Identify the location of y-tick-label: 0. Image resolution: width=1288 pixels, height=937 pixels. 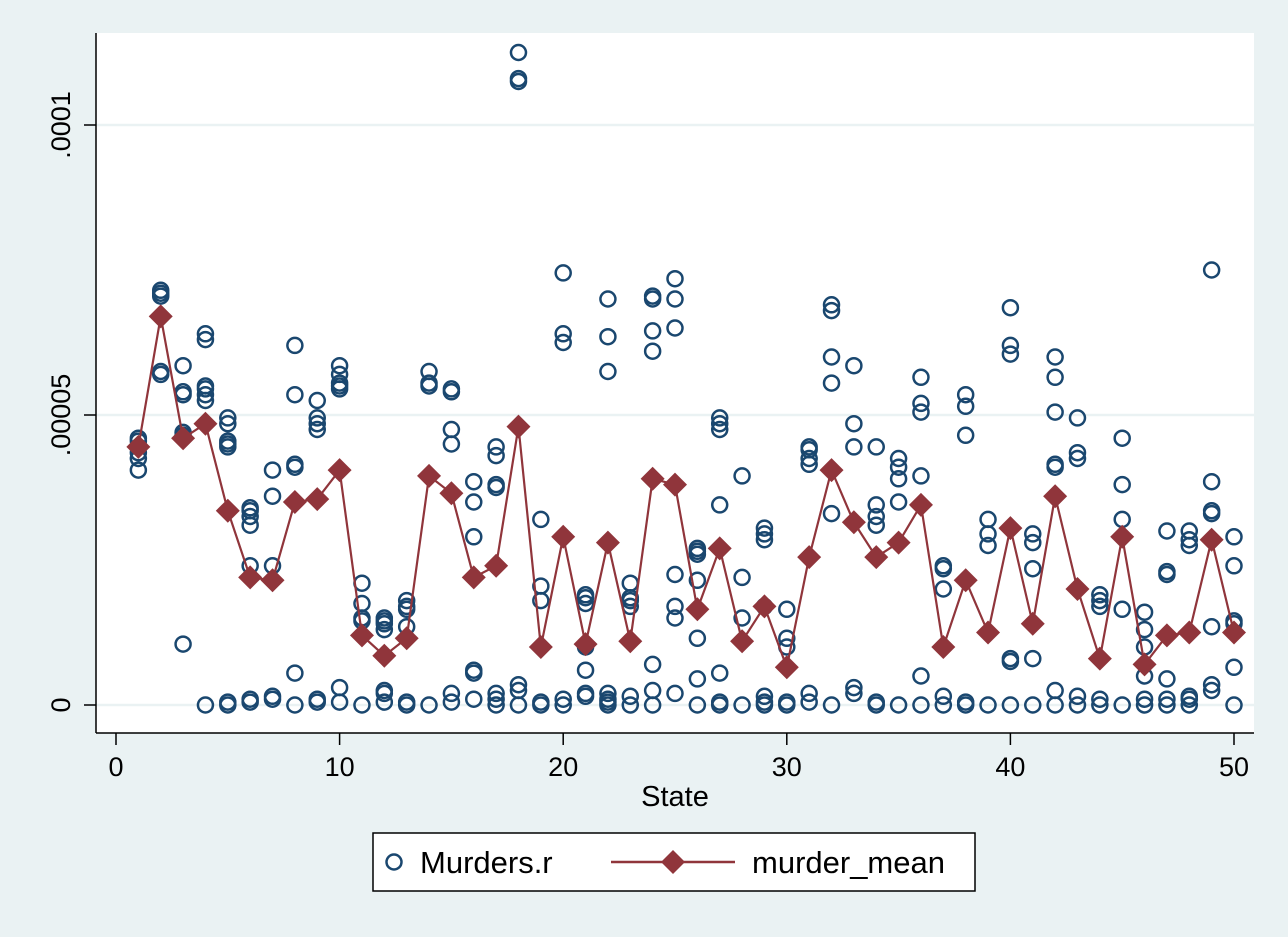
(61, 704).